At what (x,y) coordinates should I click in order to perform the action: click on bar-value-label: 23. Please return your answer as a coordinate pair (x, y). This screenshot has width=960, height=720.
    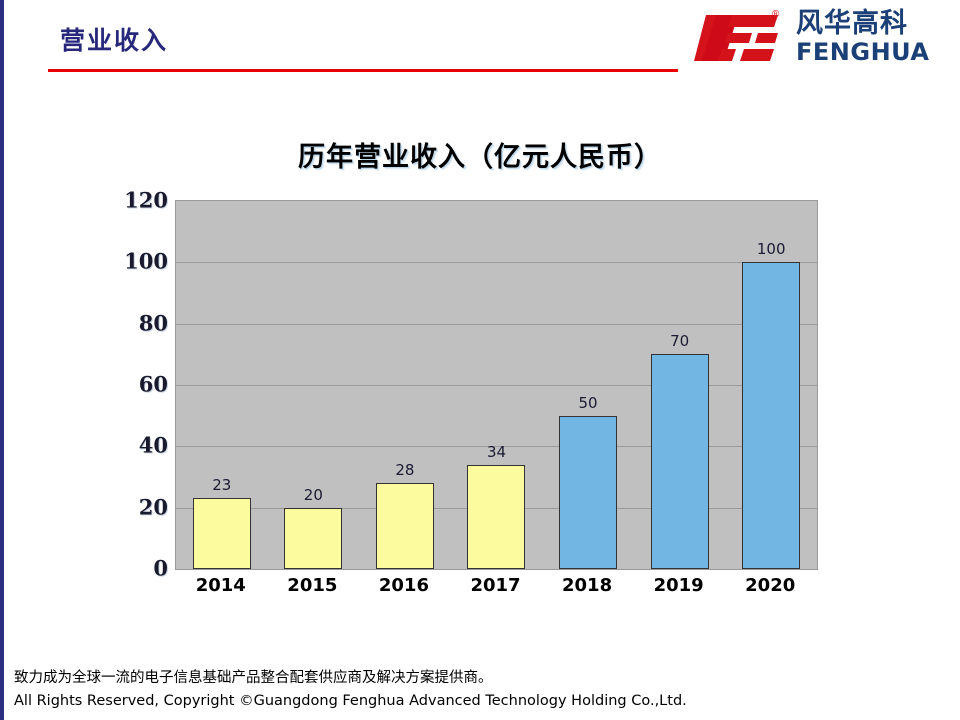
    Looking at the image, I should click on (222, 485).